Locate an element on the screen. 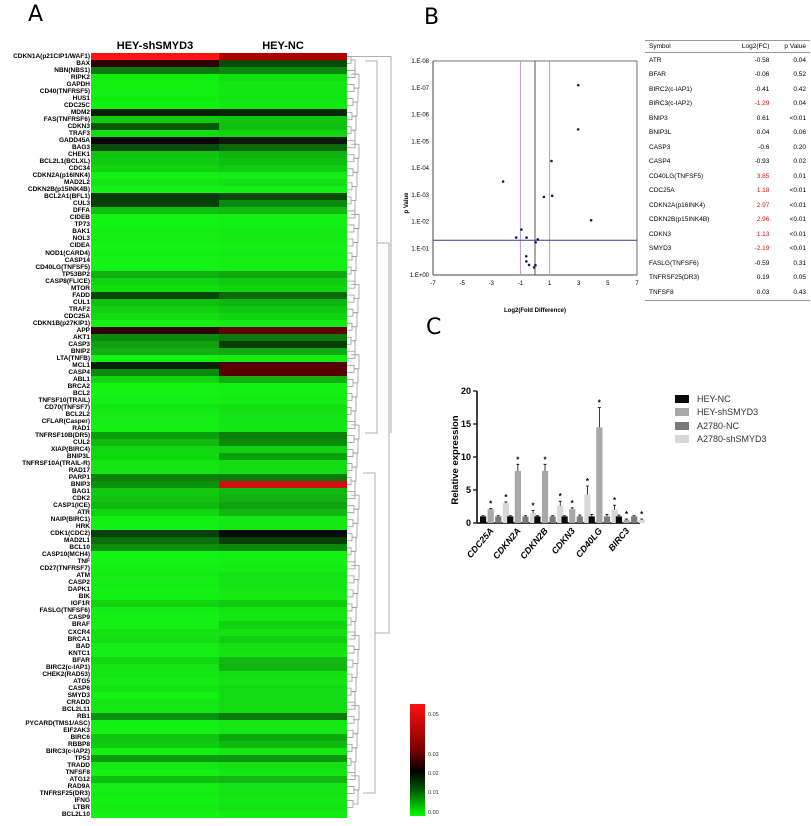  heatmap-row-label: BCL2A1(BFL1) is located at coordinates (67, 197).